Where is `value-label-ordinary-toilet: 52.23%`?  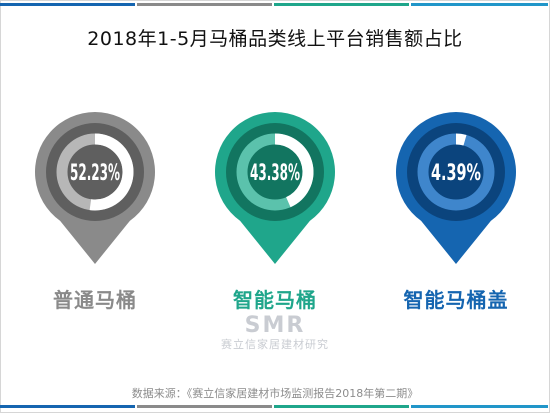 value-label-ordinary-toilet: 52.23% is located at coordinates (95, 173).